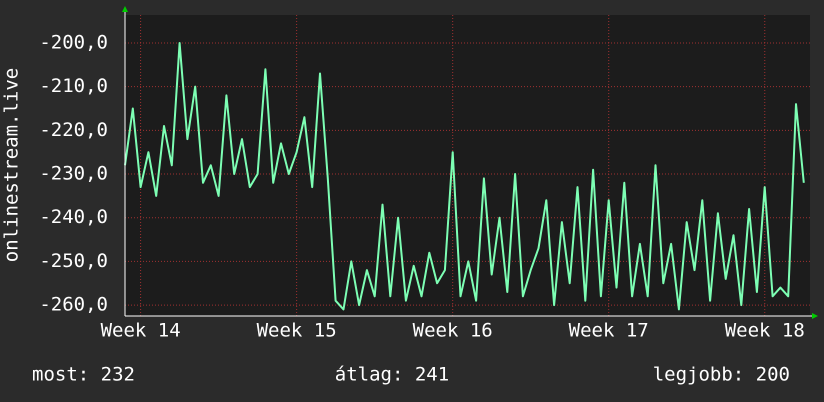 The height and width of the screenshot is (402, 824). I want to click on x-tick-label: Week 18, so click(765, 331).